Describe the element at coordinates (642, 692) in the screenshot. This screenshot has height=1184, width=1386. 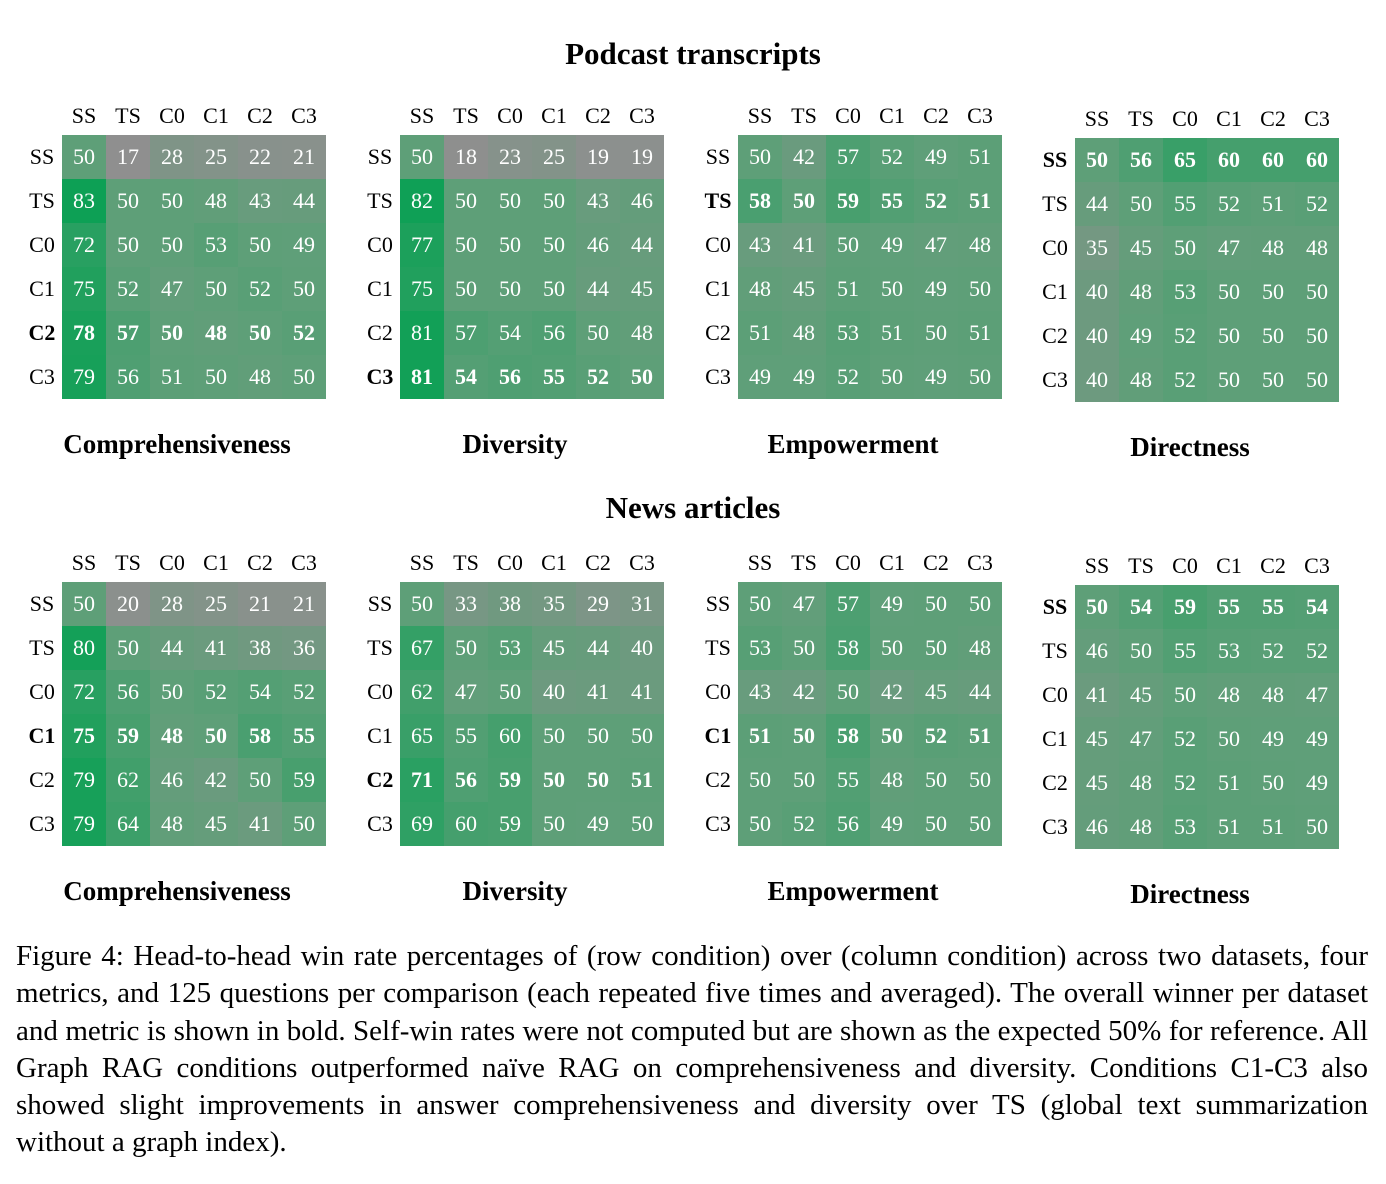
I see `heatmap-cell: 41` at that location.